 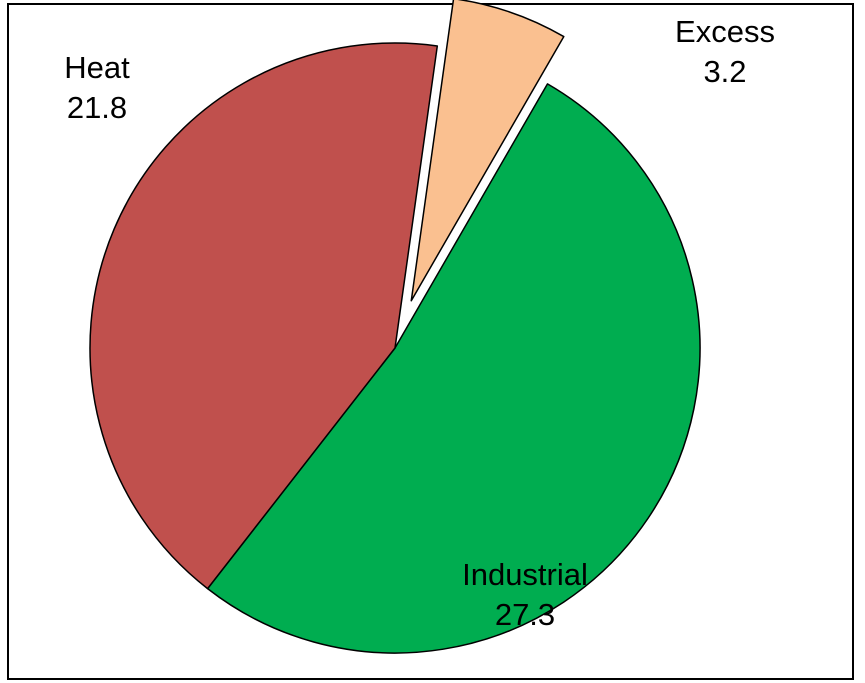 What do you see at coordinates (724, 71) in the screenshot?
I see `slice-value-excess: 3.2` at bounding box center [724, 71].